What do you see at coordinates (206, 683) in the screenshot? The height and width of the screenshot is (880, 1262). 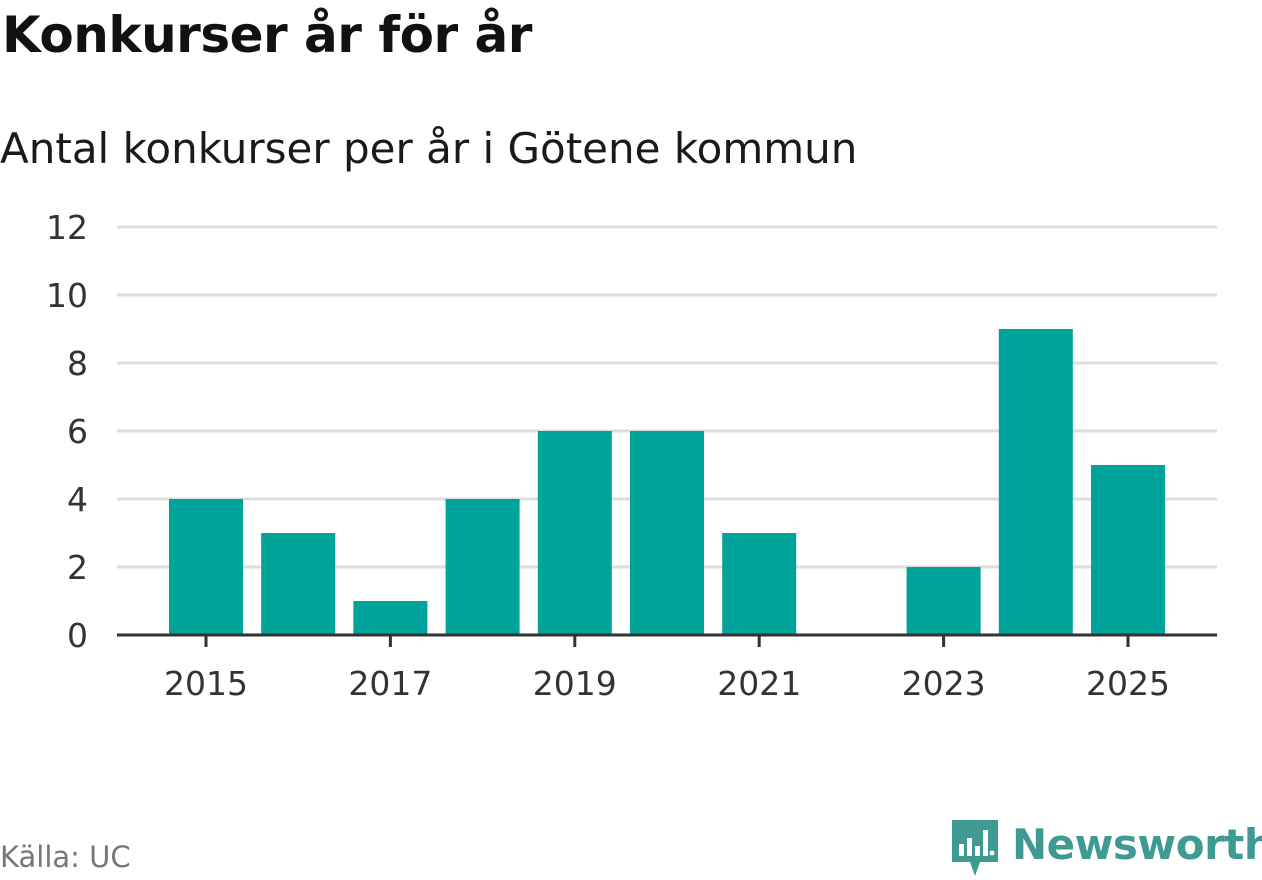 I see `x-tick-label: 2015` at bounding box center [206, 683].